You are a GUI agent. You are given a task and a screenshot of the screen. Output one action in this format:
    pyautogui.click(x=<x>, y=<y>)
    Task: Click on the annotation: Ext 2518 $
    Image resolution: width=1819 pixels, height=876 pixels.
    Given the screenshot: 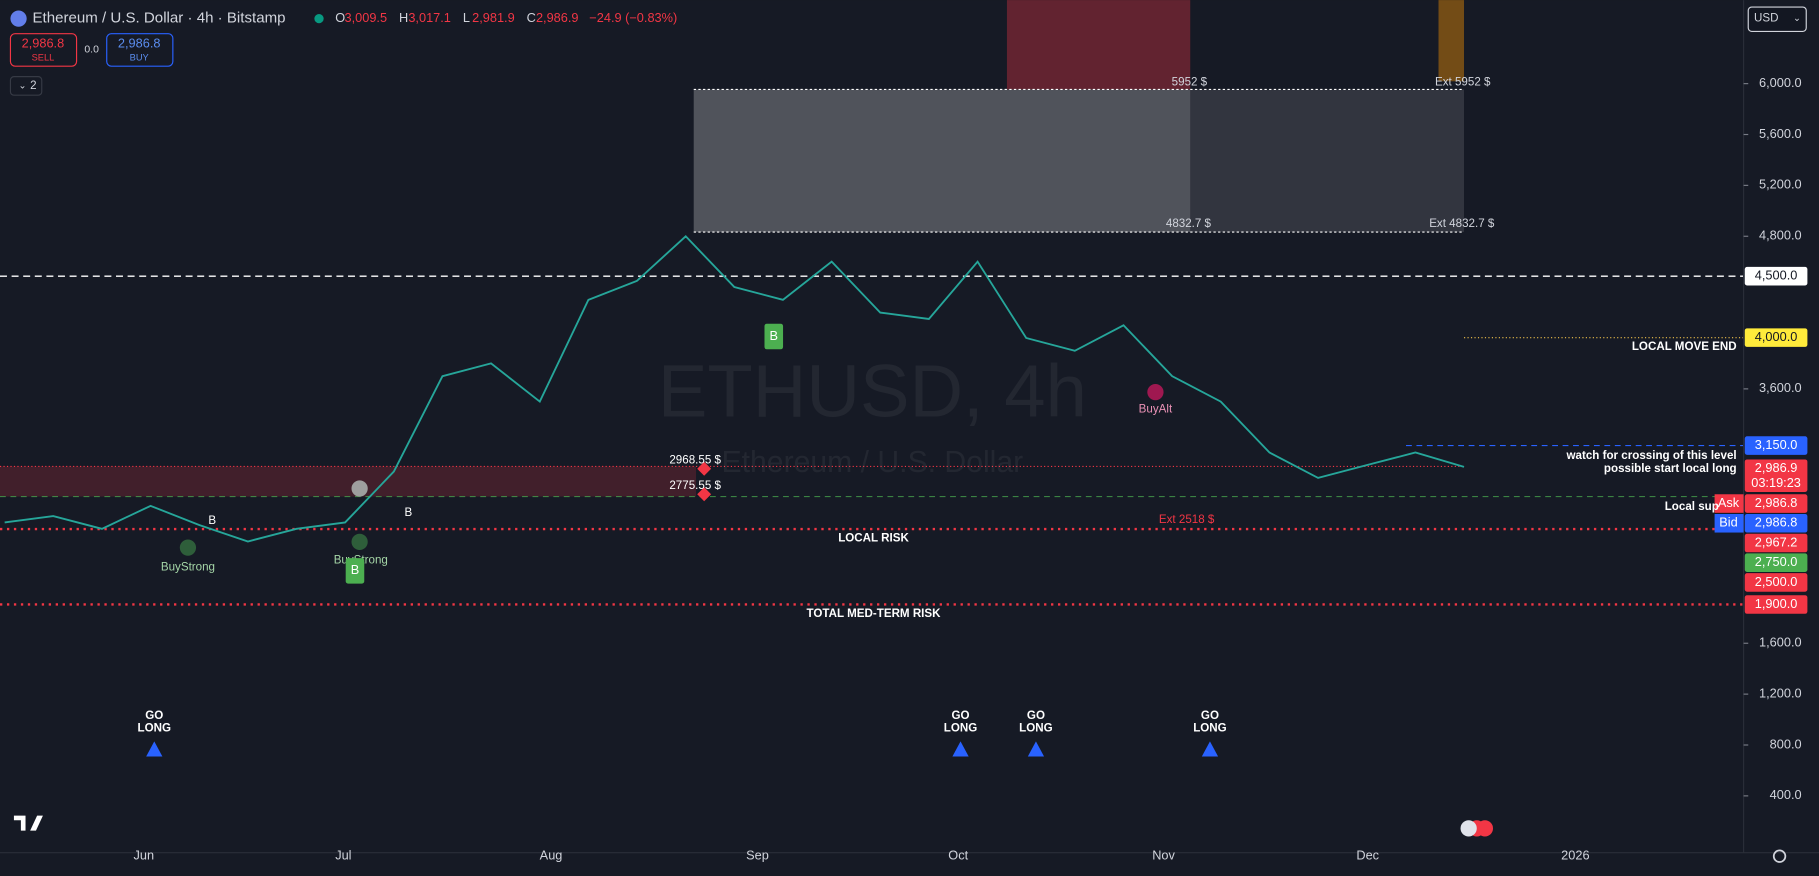 What is the action you would take?
    pyautogui.click(x=1187, y=519)
    